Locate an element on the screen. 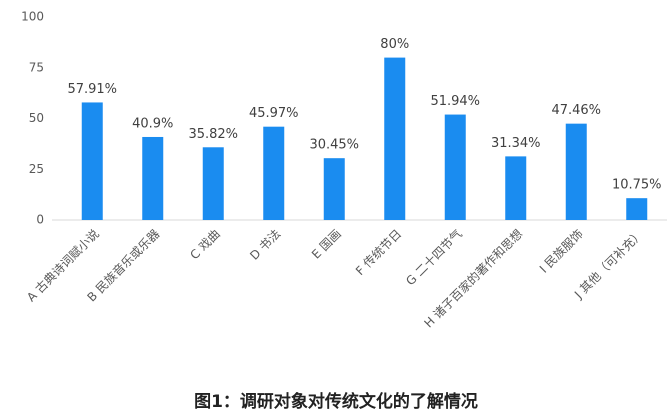  value-label: 51.94% is located at coordinates (455, 101).